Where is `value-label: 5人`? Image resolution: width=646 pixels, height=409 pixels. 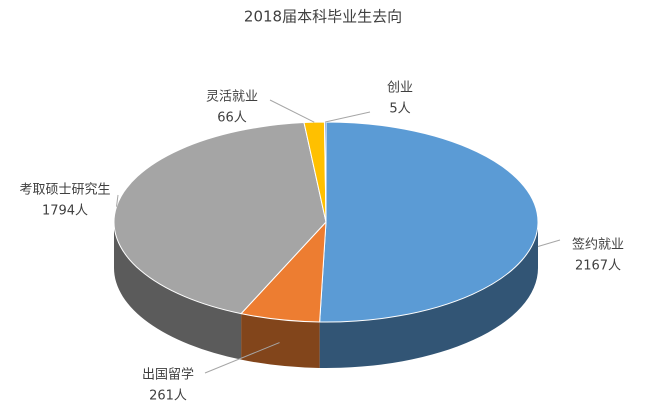 value-label: 5人 is located at coordinates (399, 109).